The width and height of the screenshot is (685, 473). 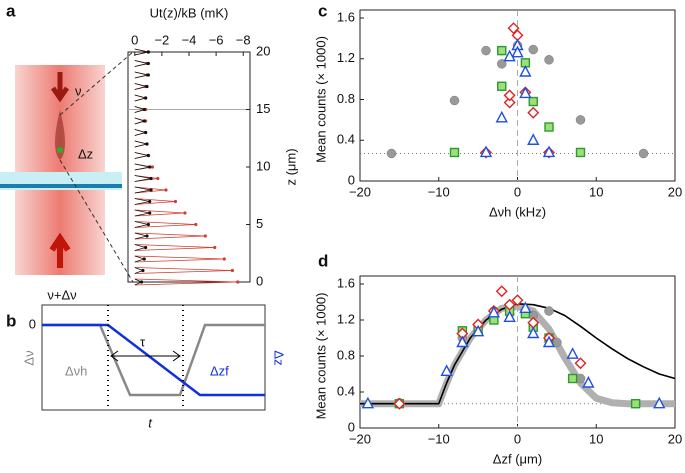 I want to click on y-tick-label: 15, so click(x=263, y=108).